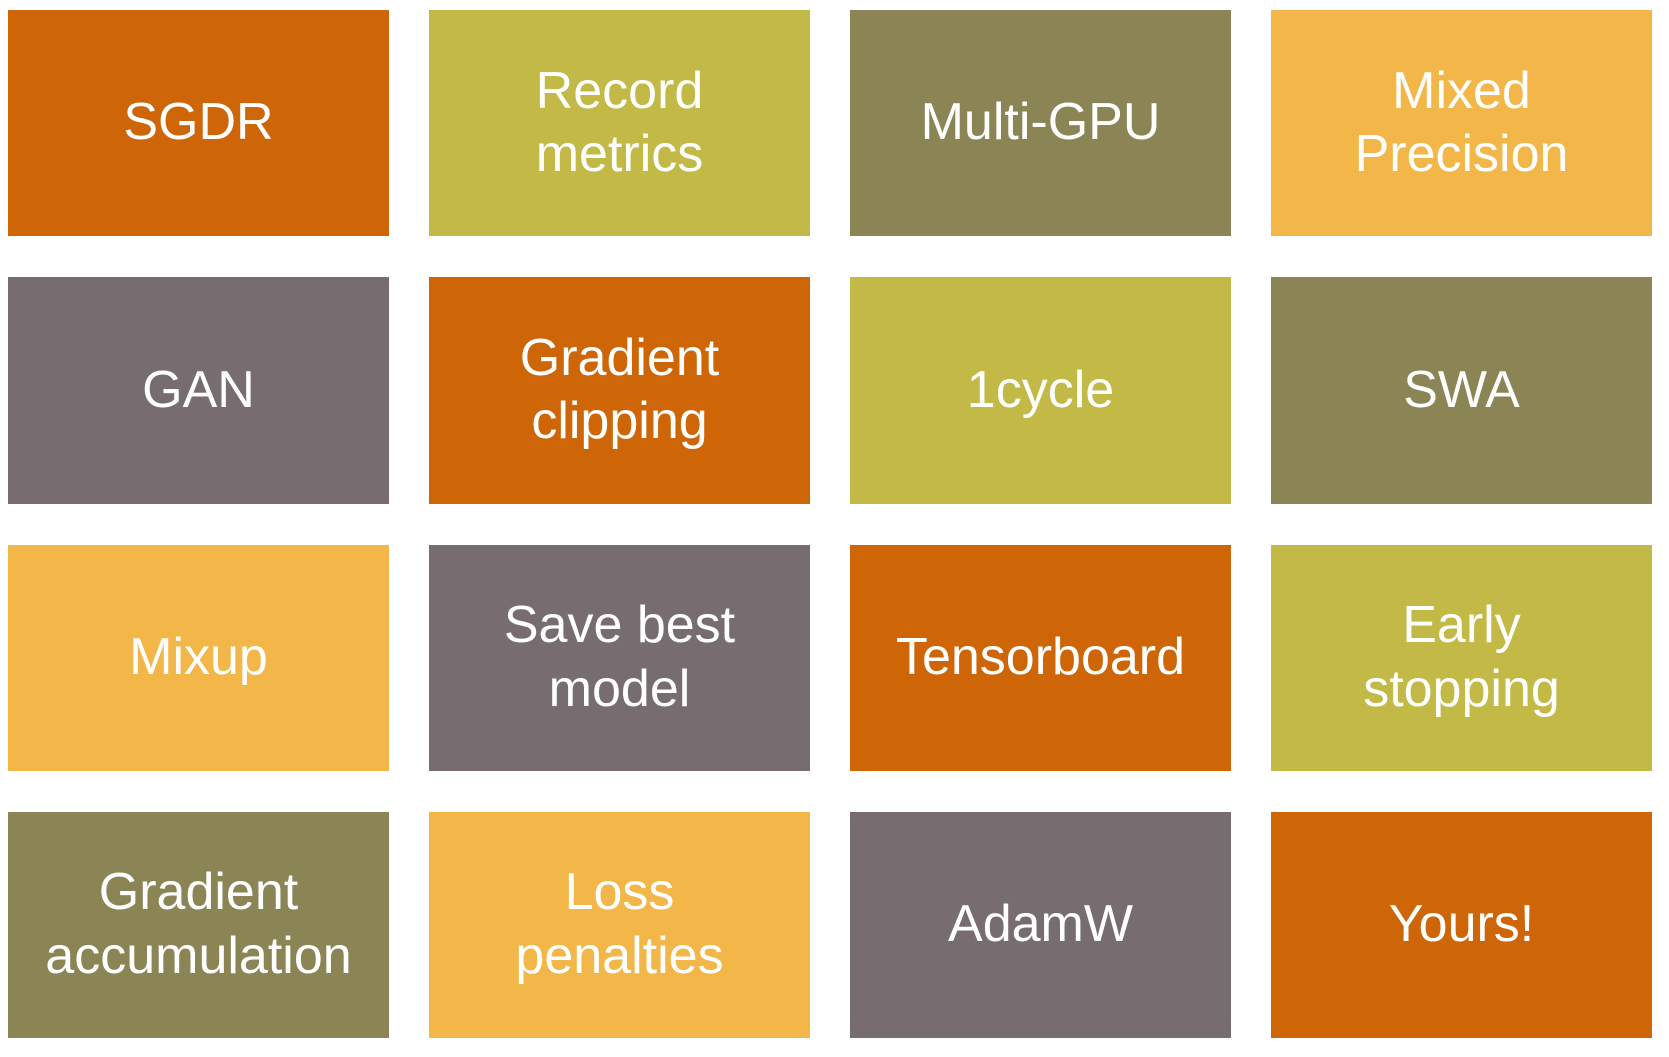 The image size is (1669, 1057). I want to click on tile-multi-gpu: Multi-GPU, so click(1040, 123).